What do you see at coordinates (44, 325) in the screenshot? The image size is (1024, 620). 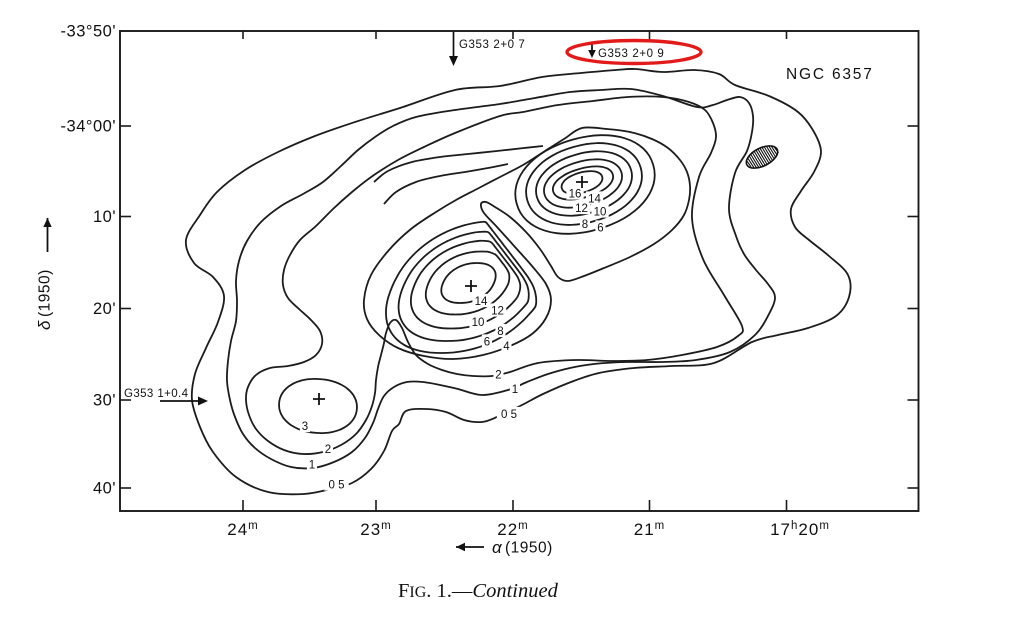 I see `svg-text: δ` at bounding box center [44, 325].